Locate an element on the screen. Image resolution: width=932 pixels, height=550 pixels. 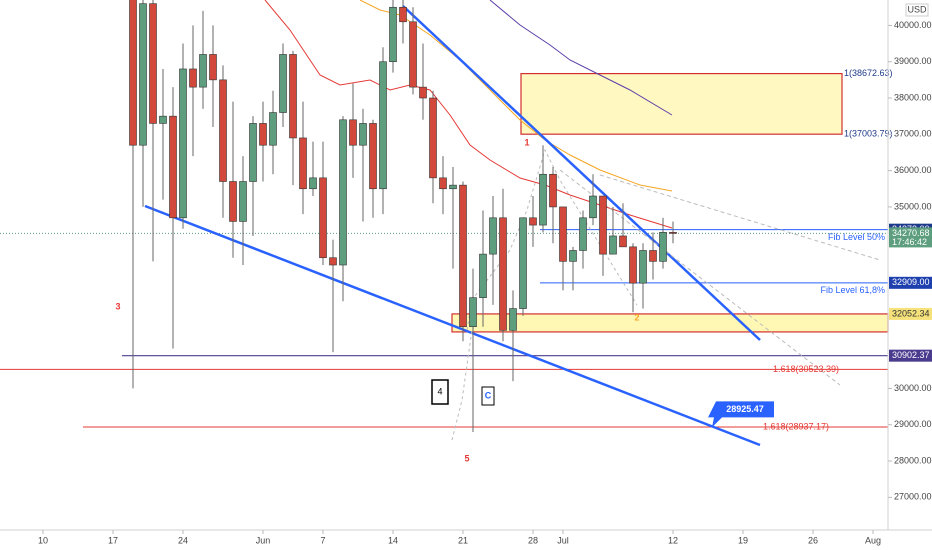
x-tick-label: 10 is located at coordinates (43, 540).